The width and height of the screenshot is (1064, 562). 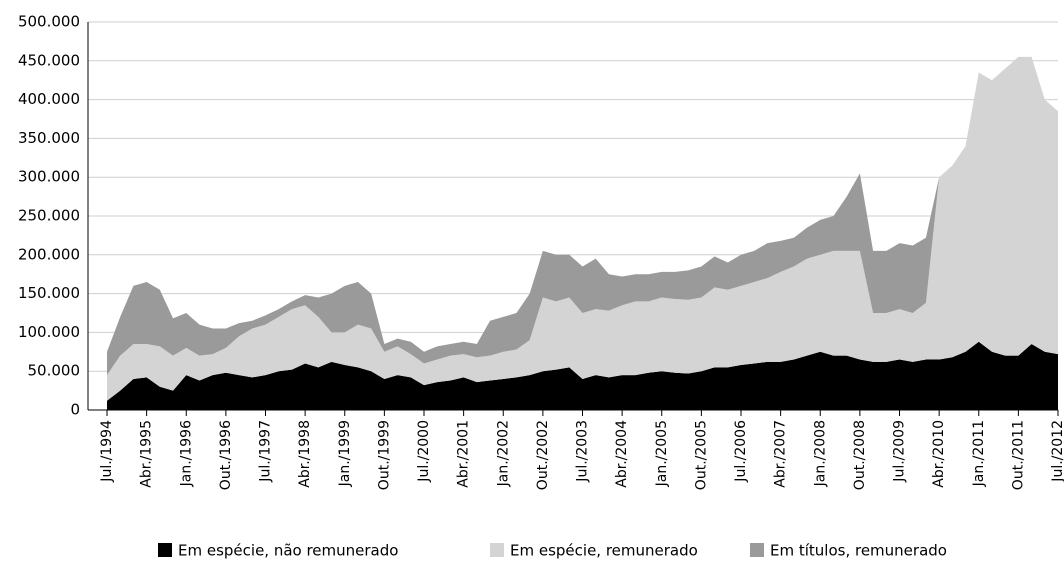 What do you see at coordinates (147, 454) in the screenshot?
I see `x-tick-label: Abr./1995` at bounding box center [147, 454].